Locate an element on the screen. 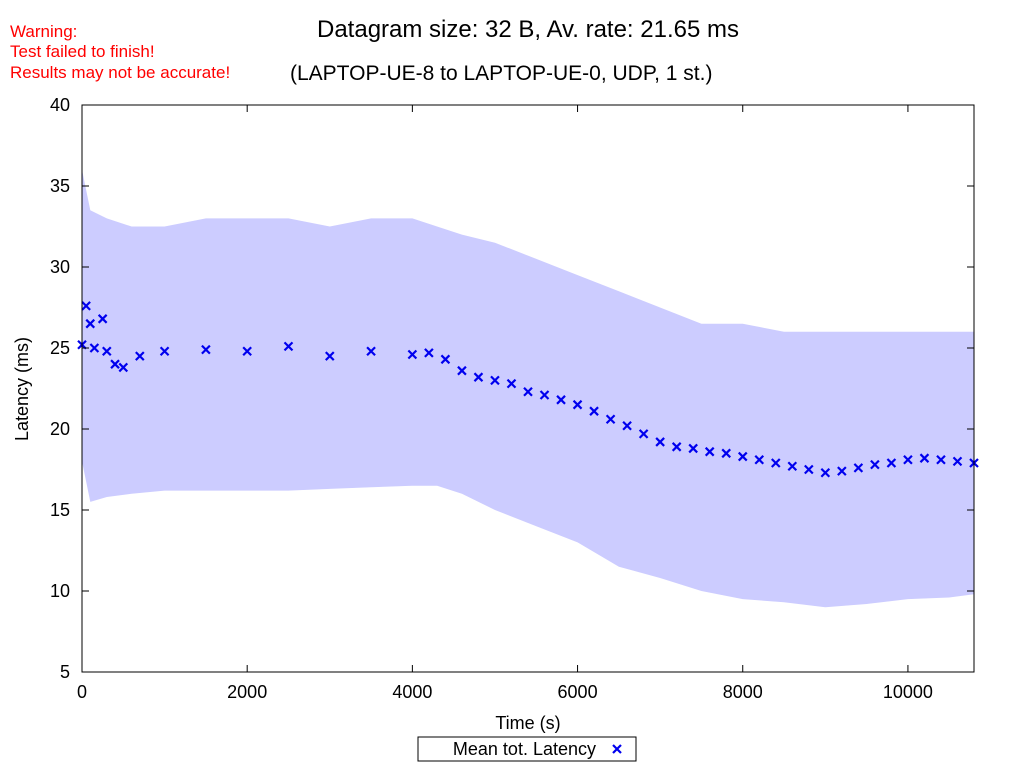 This screenshot has height=768, width=1024. legend: Mean tot. Latency is located at coordinates (527, 749).